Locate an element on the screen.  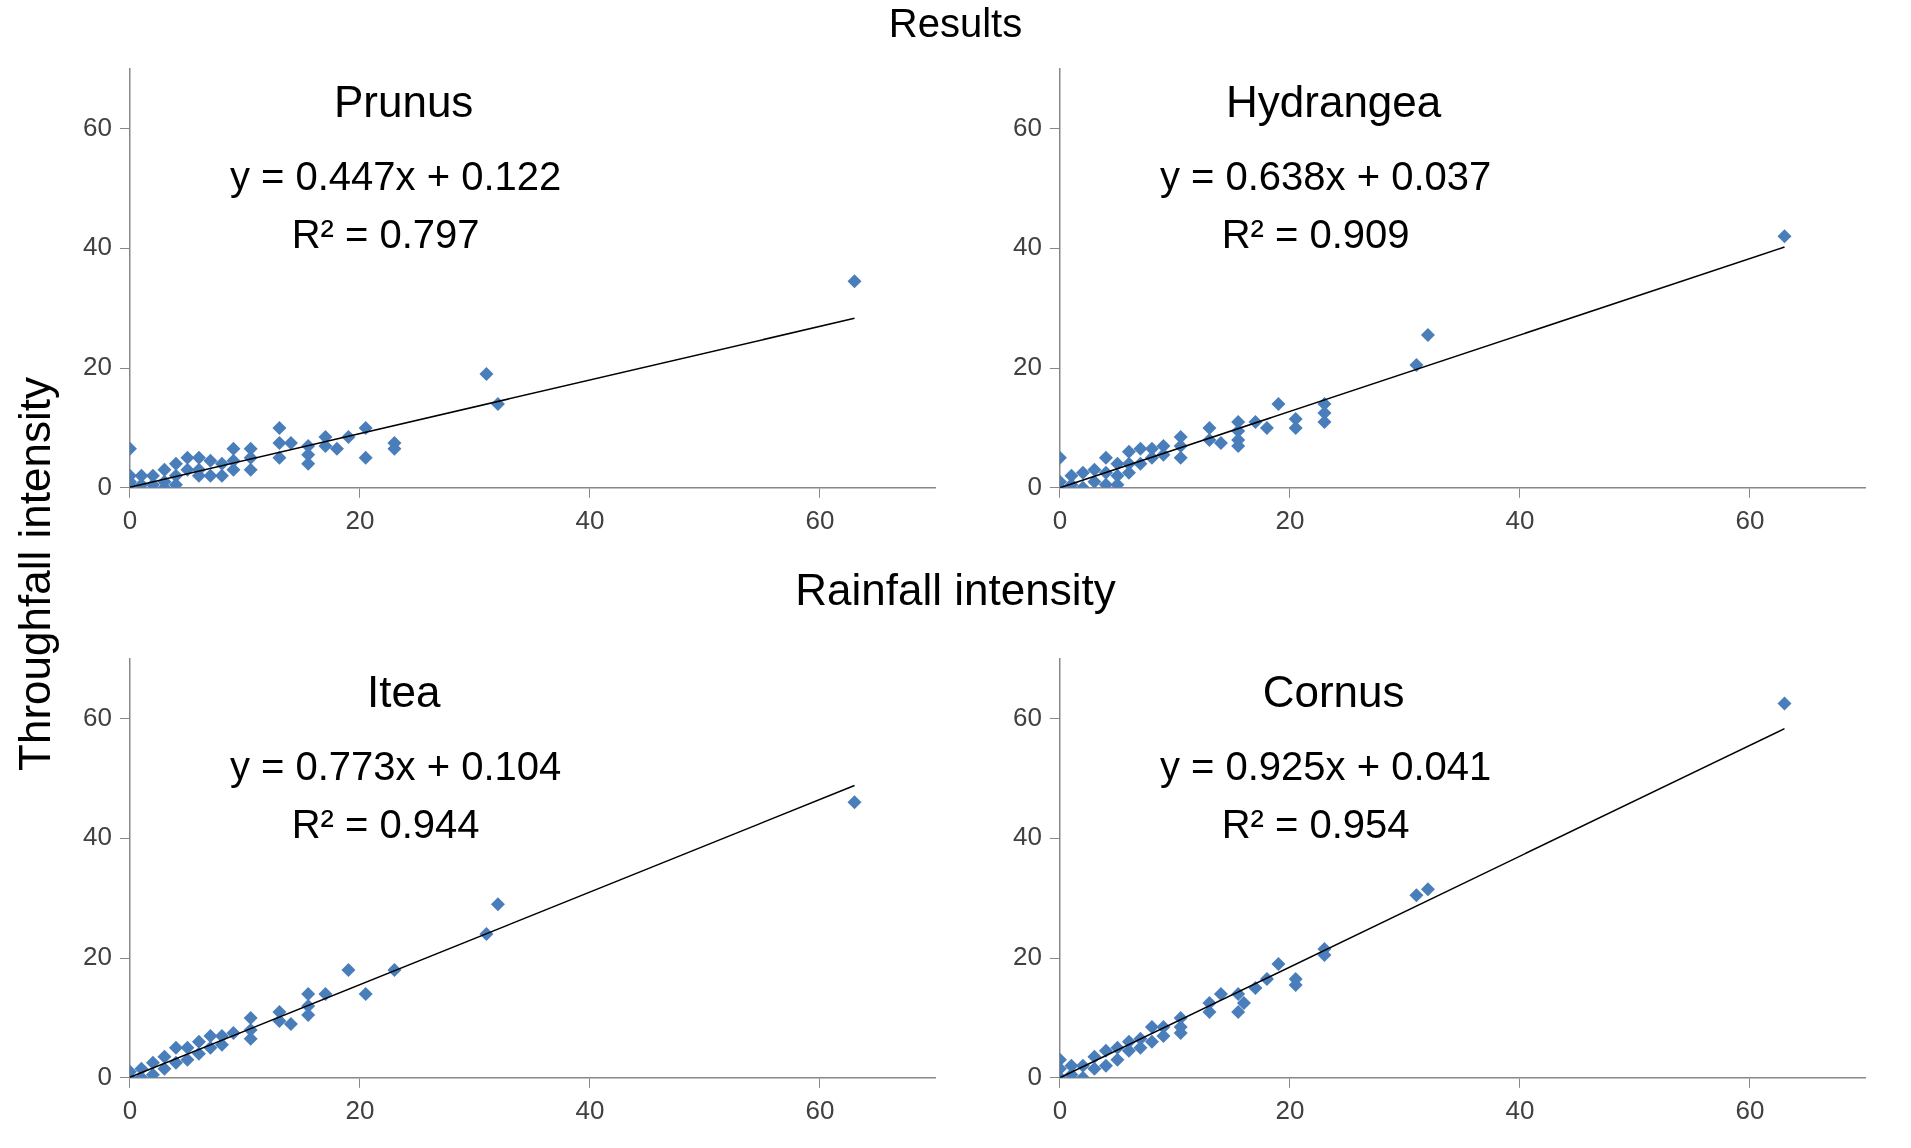
chart-title: Itea is located at coordinates (403, 691).